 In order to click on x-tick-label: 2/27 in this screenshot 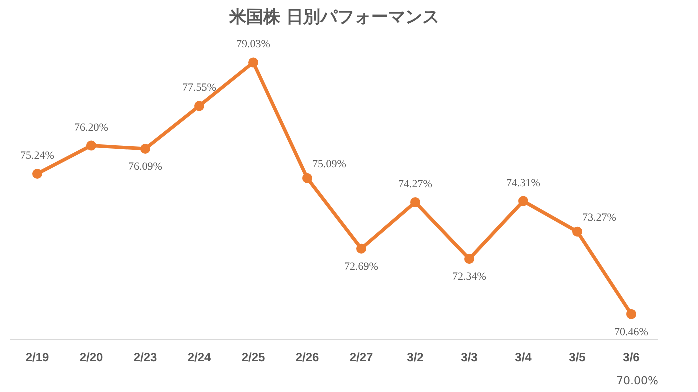, I will do `click(362, 357)`.